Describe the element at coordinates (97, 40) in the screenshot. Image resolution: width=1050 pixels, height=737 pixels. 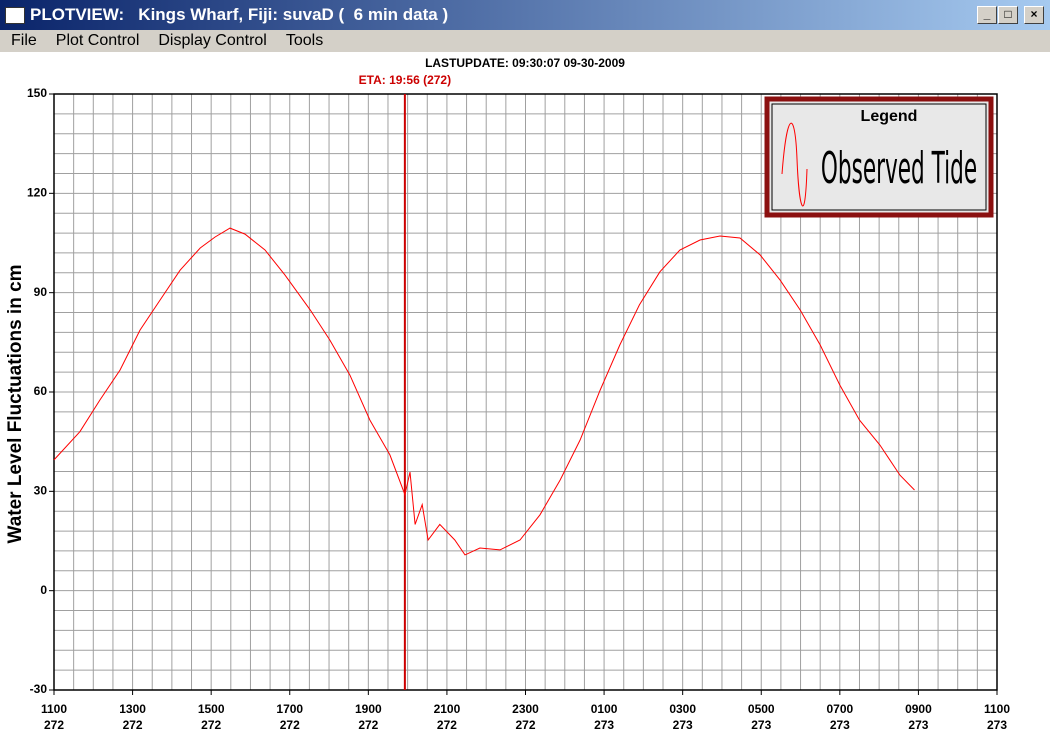
I see `menu-item: Plot Control` at that location.